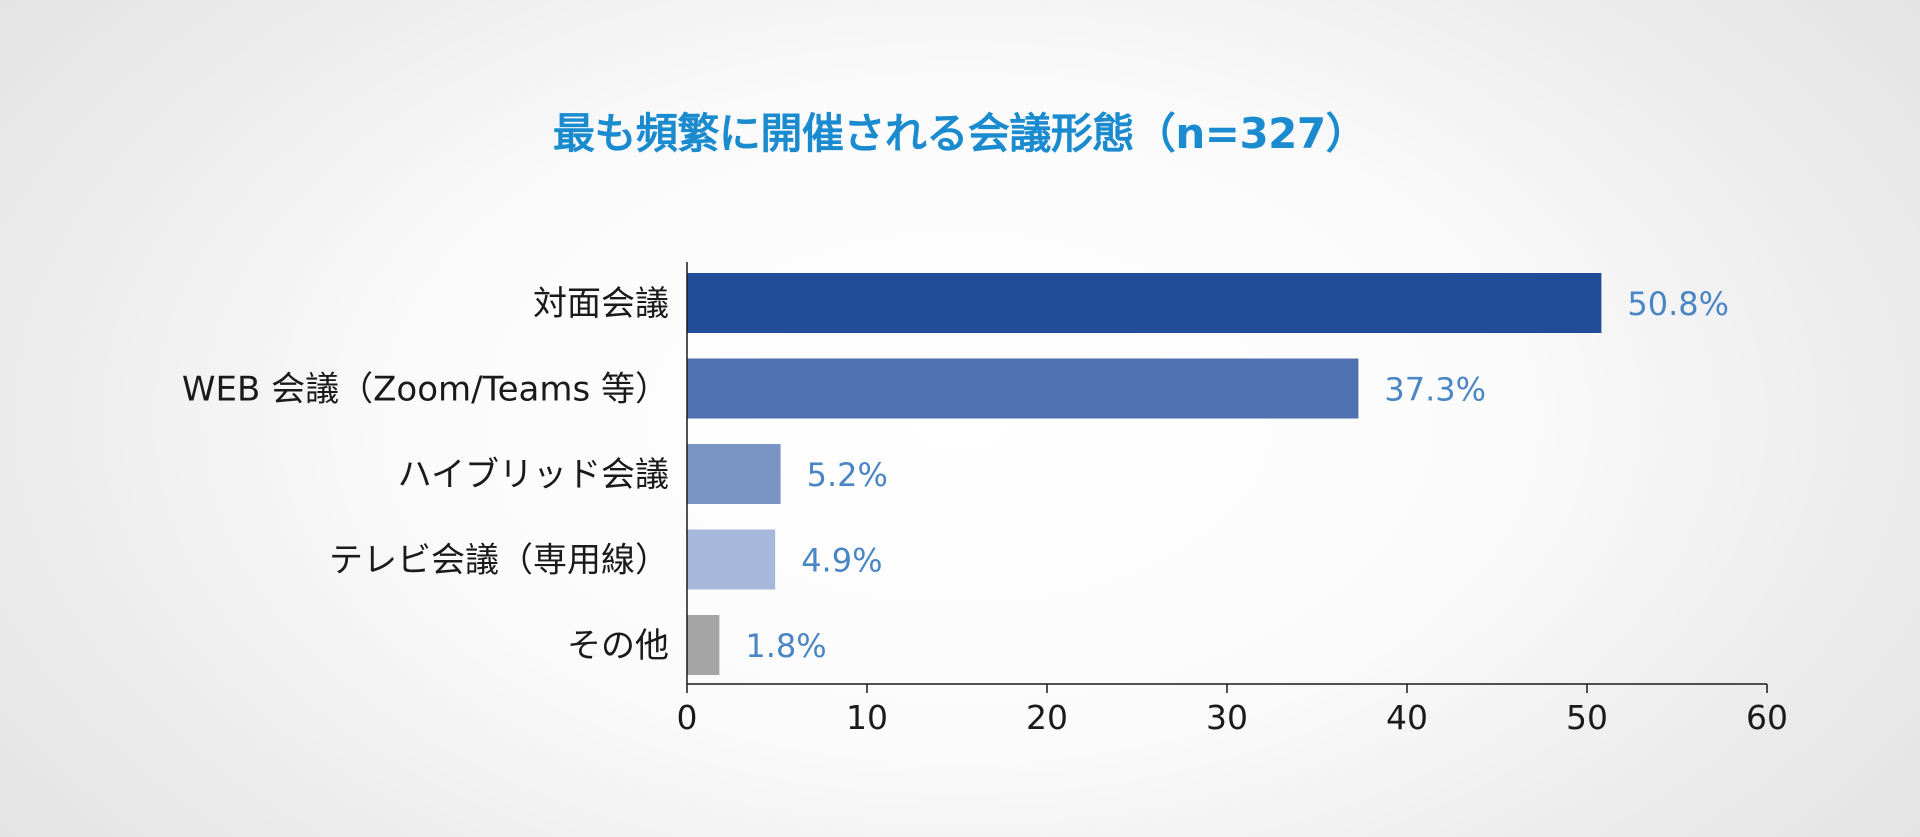 Image resolution: width=1920 pixels, height=837 pixels. Describe the element at coordinates (687, 717) in the screenshot. I see `x-tick-label: 0` at that location.